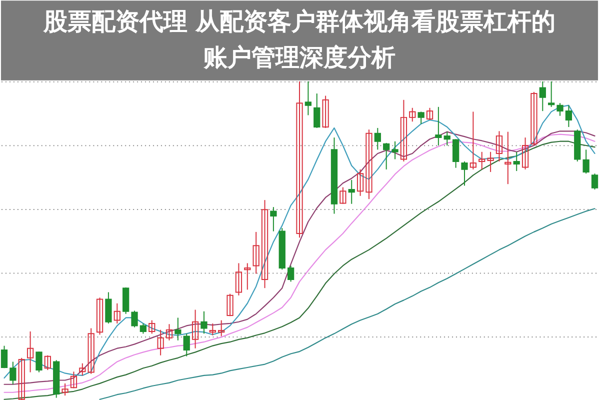 Image resolution: width=599 pixels, height=400 pixels. I want to click on chart-title: 股票配资代理 从配资客户群体视角看股票杠杆的账户管理深度分析, so click(299, 40).